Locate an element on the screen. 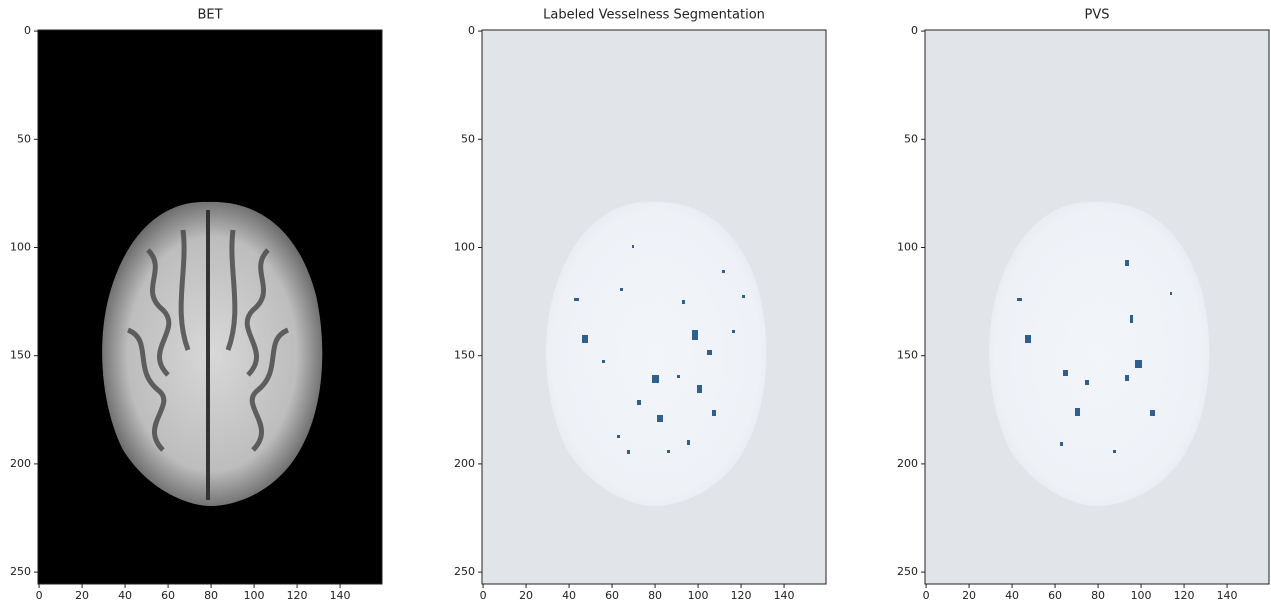  chart-title: PVS is located at coordinates (1097, 15).